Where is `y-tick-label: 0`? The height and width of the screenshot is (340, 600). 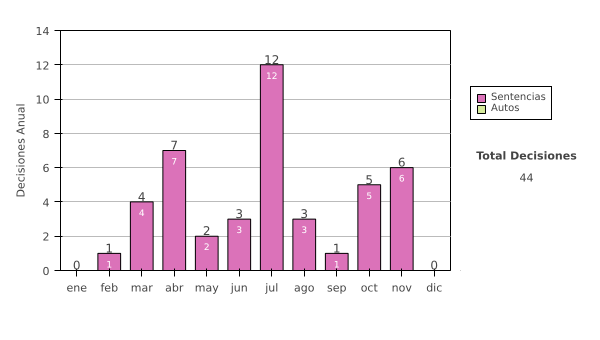
y-tick-label: 0 is located at coordinates (46, 271).